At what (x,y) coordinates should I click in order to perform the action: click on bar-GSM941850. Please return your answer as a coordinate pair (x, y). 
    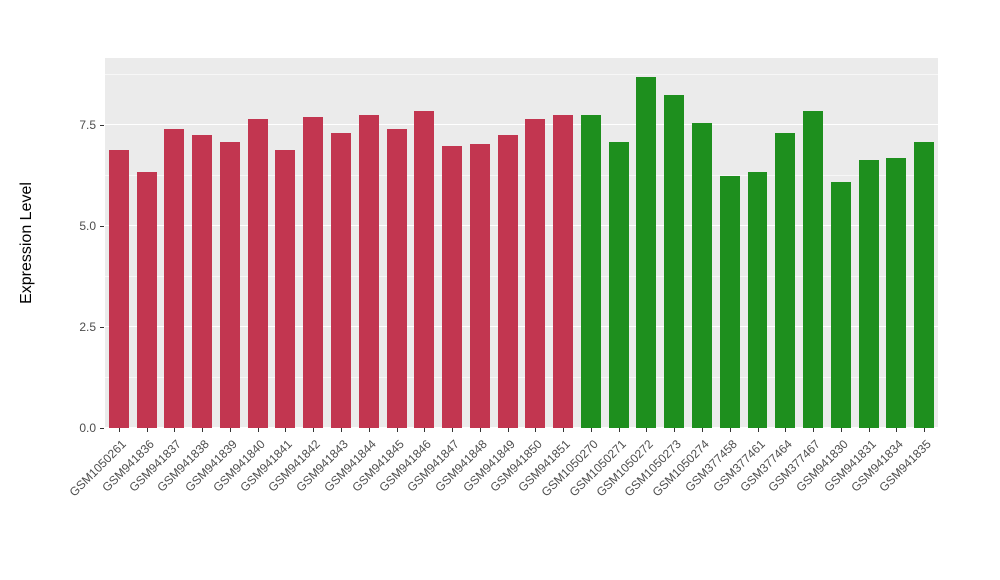
    Looking at the image, I should click on (535, 273).